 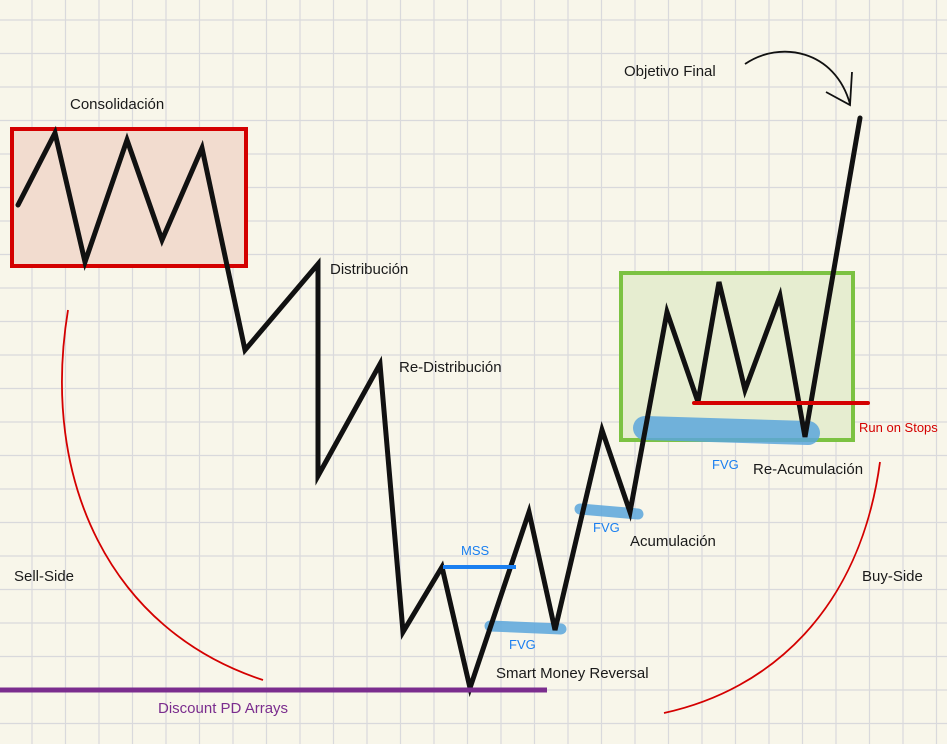 I want to click on label-fvg-3: FVG, so click(x=725, y=464).